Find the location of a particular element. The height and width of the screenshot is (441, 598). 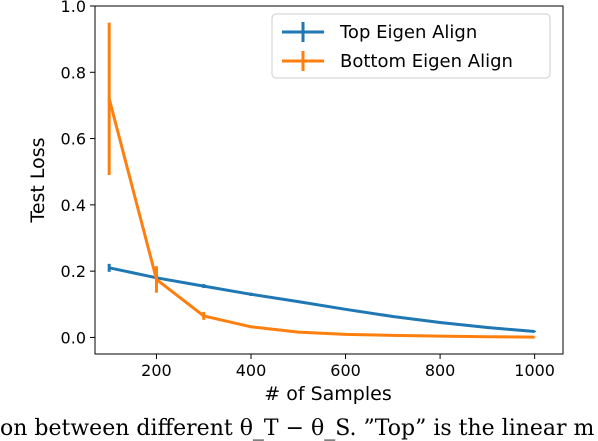

x-tick-label: 600 is located at coordinates (345, 370).